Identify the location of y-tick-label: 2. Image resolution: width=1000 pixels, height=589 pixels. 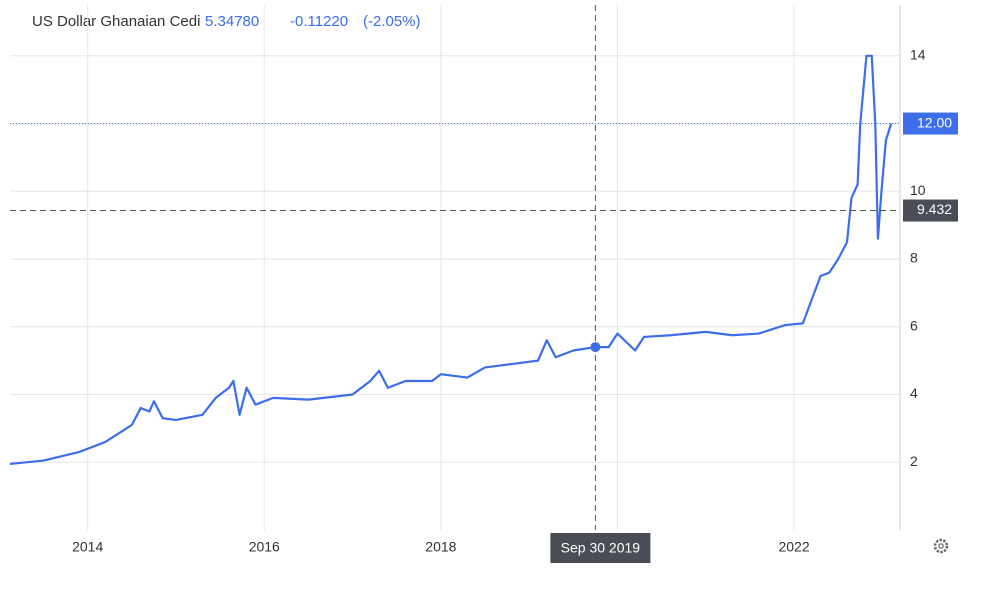
(914, 461).